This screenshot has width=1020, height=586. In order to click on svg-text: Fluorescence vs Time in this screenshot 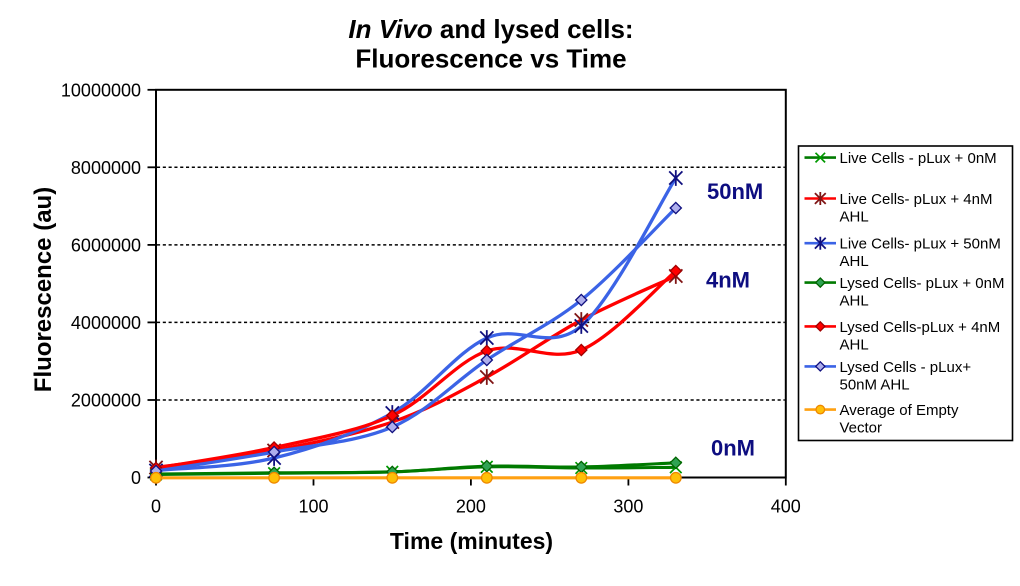, I will do `click(490, 59)`.